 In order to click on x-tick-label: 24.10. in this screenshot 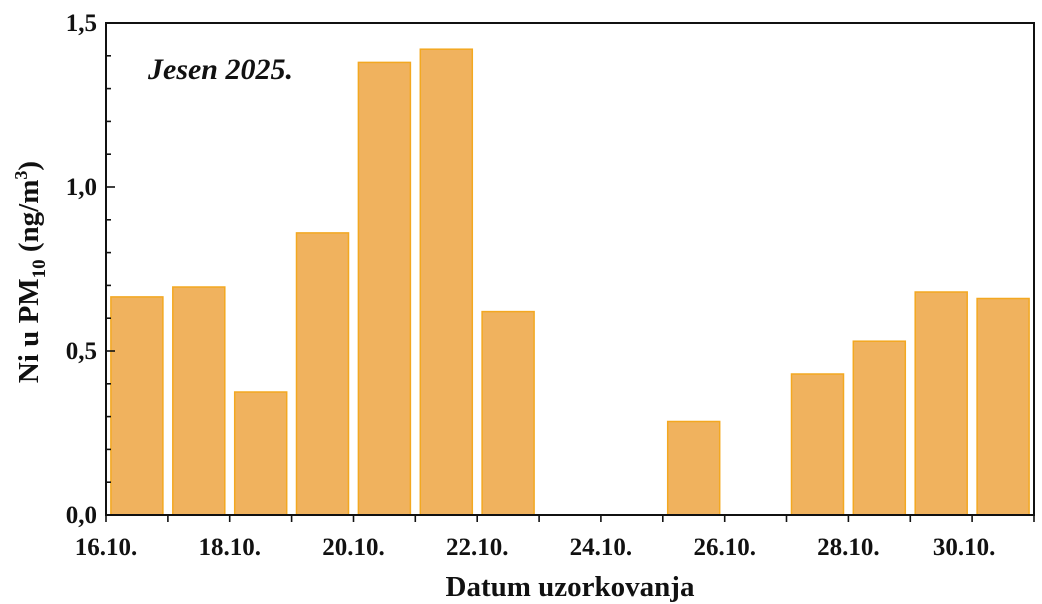, I will do `click(601, 547)`.